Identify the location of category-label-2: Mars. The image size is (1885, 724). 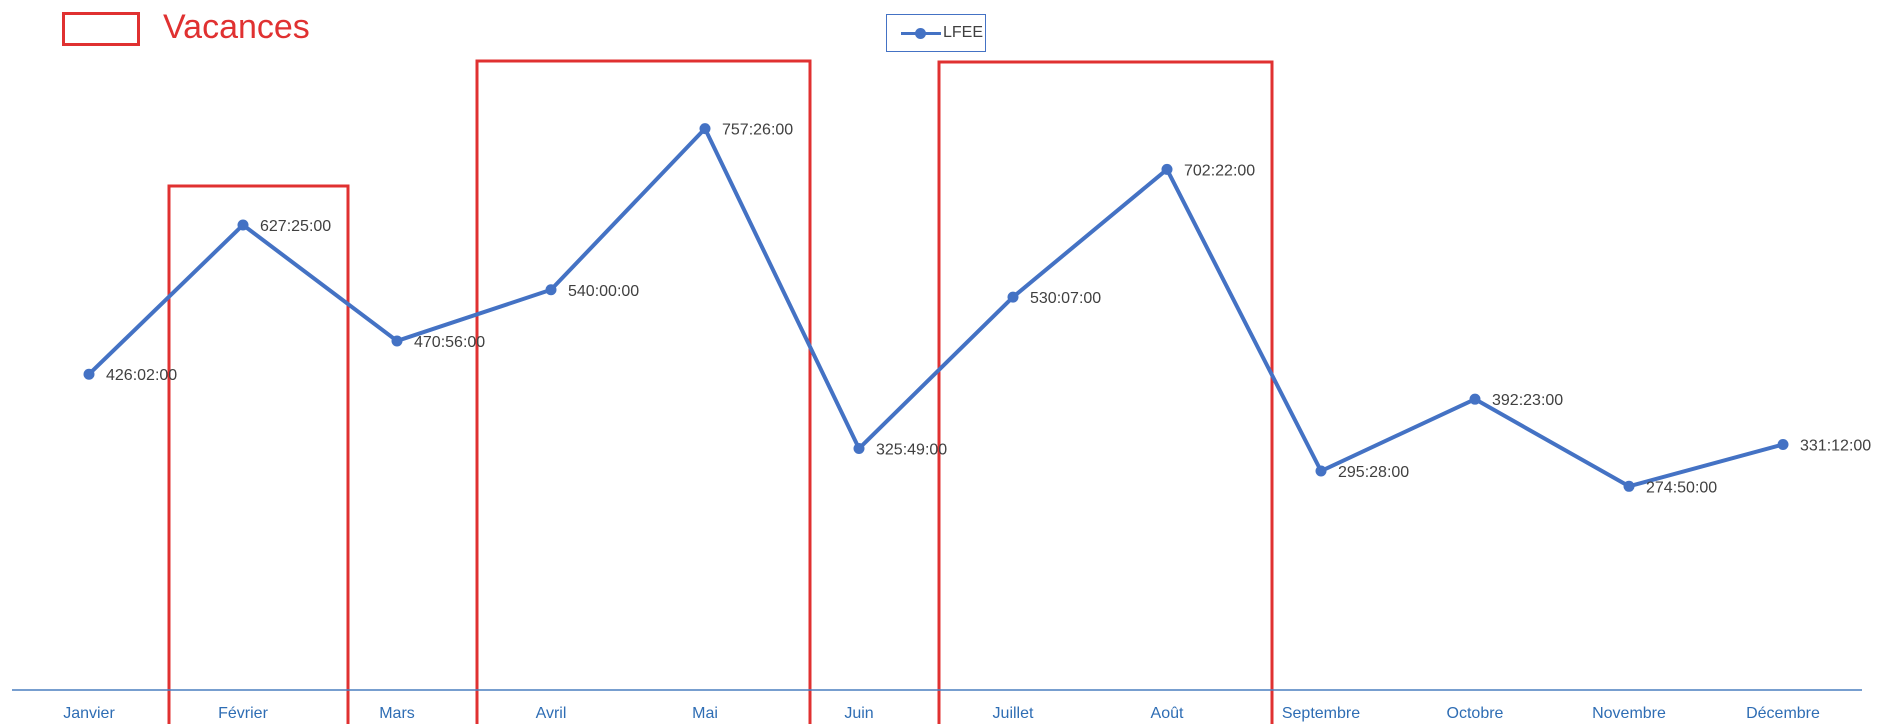
(397, 713).